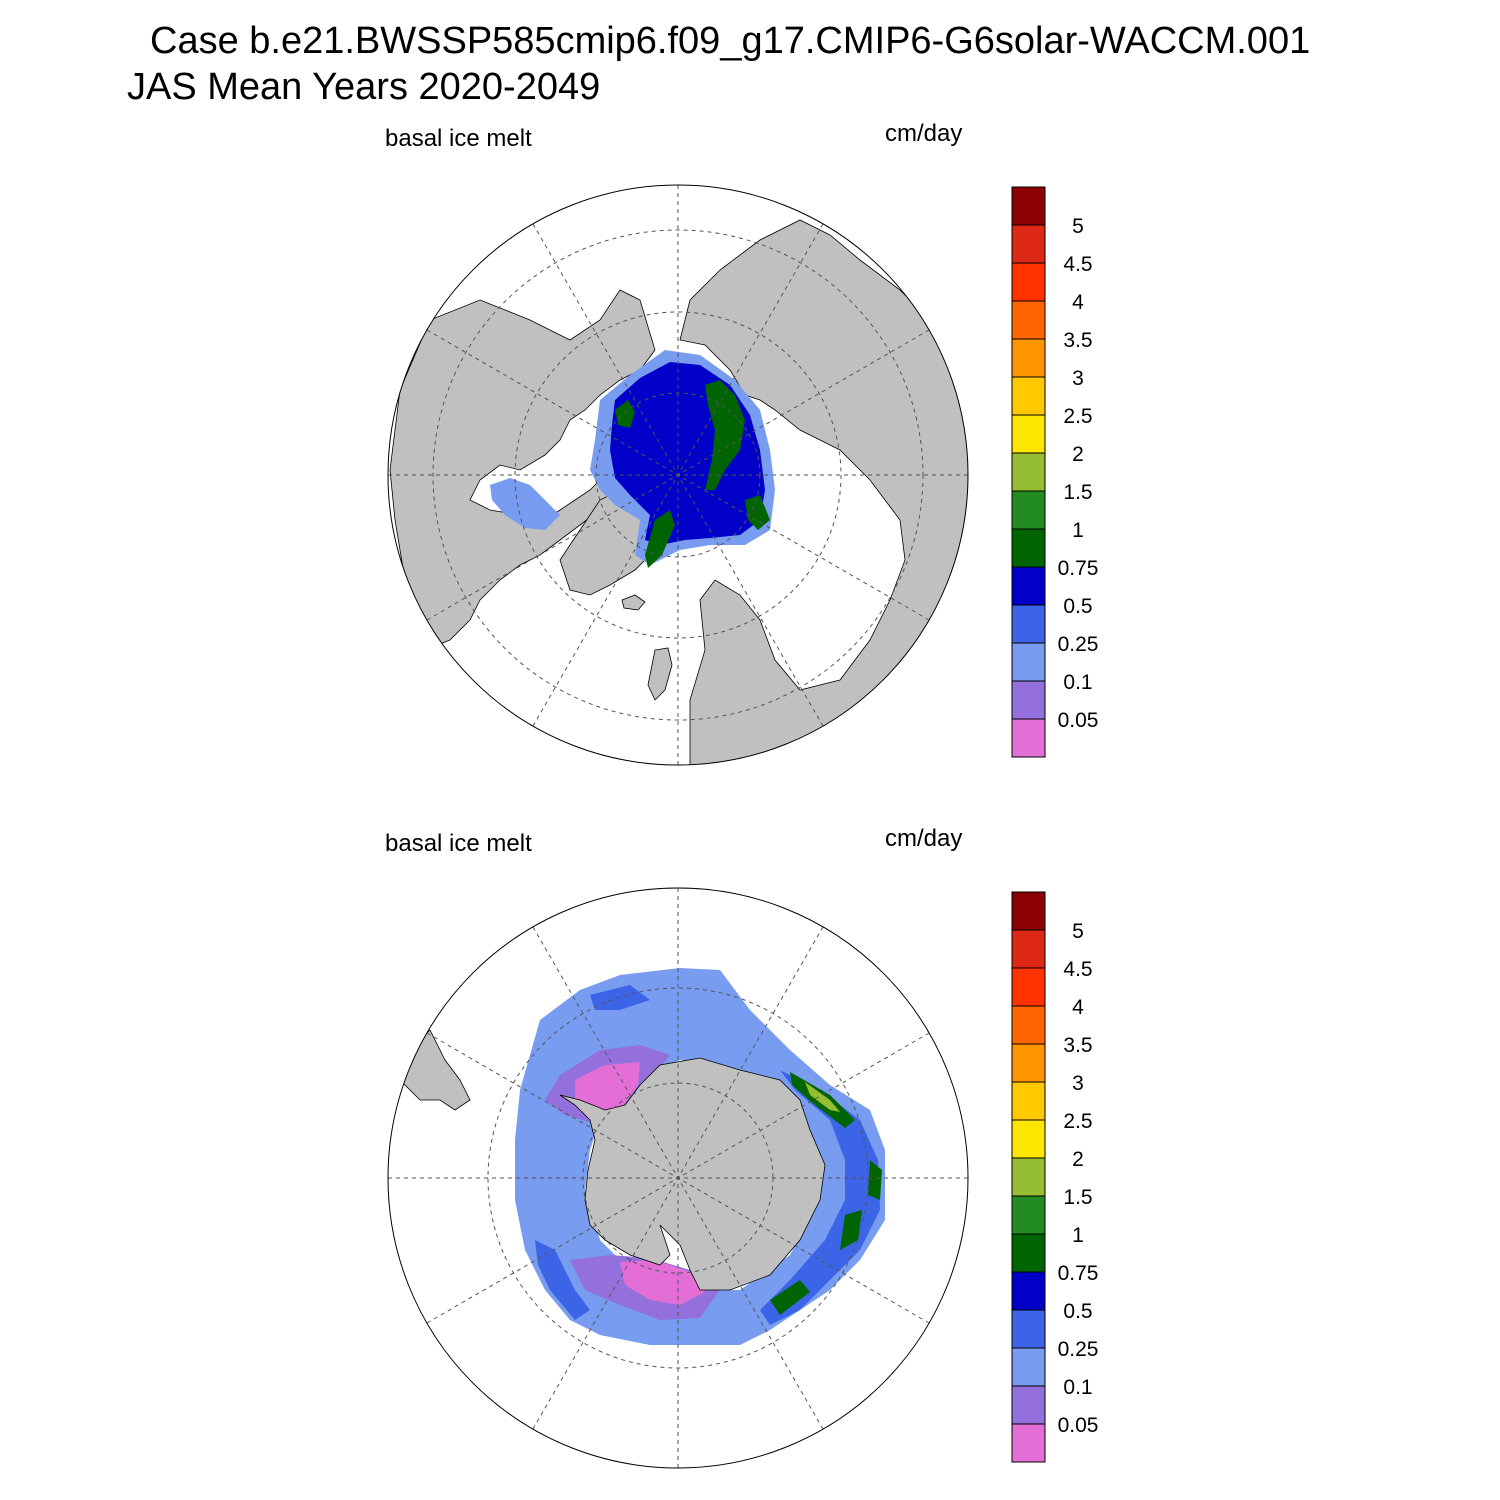 Image resolution: width=1500 pixels, height=1500 pixels. What do you see at coordinates (1078, 568) in the screenshot?
I see `north-colorbar-label: 0.75` at bounding box center [1078, 568].